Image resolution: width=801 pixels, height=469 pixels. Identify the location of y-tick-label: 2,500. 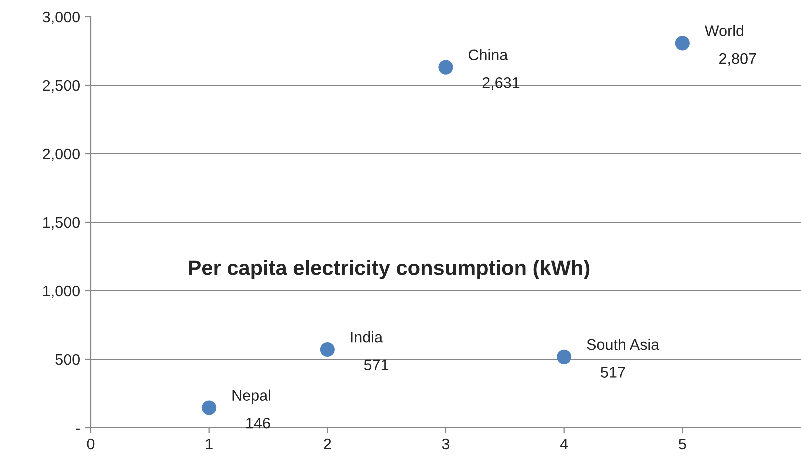
(61, 86).